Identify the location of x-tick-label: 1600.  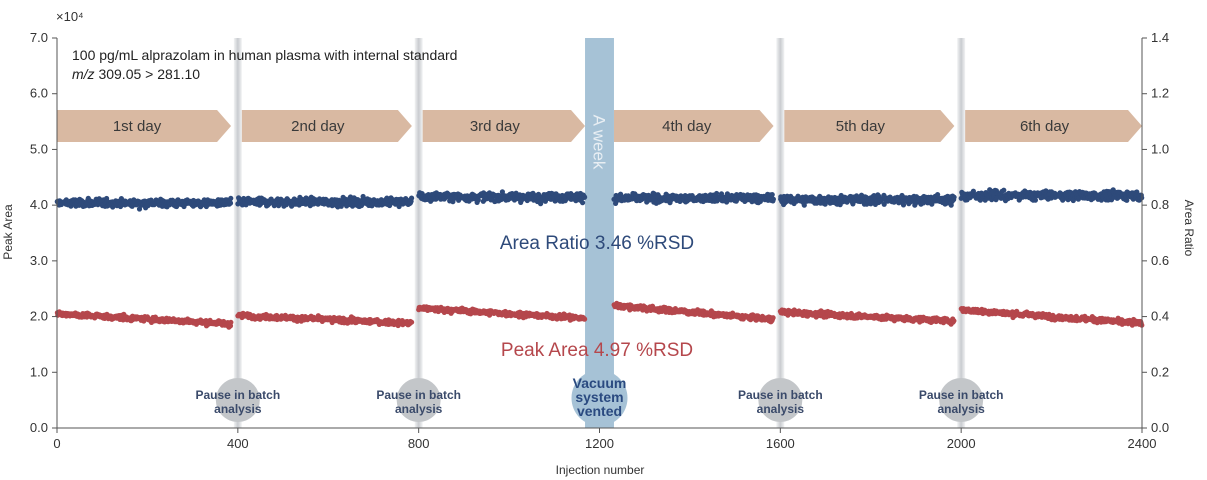
(780, 443).